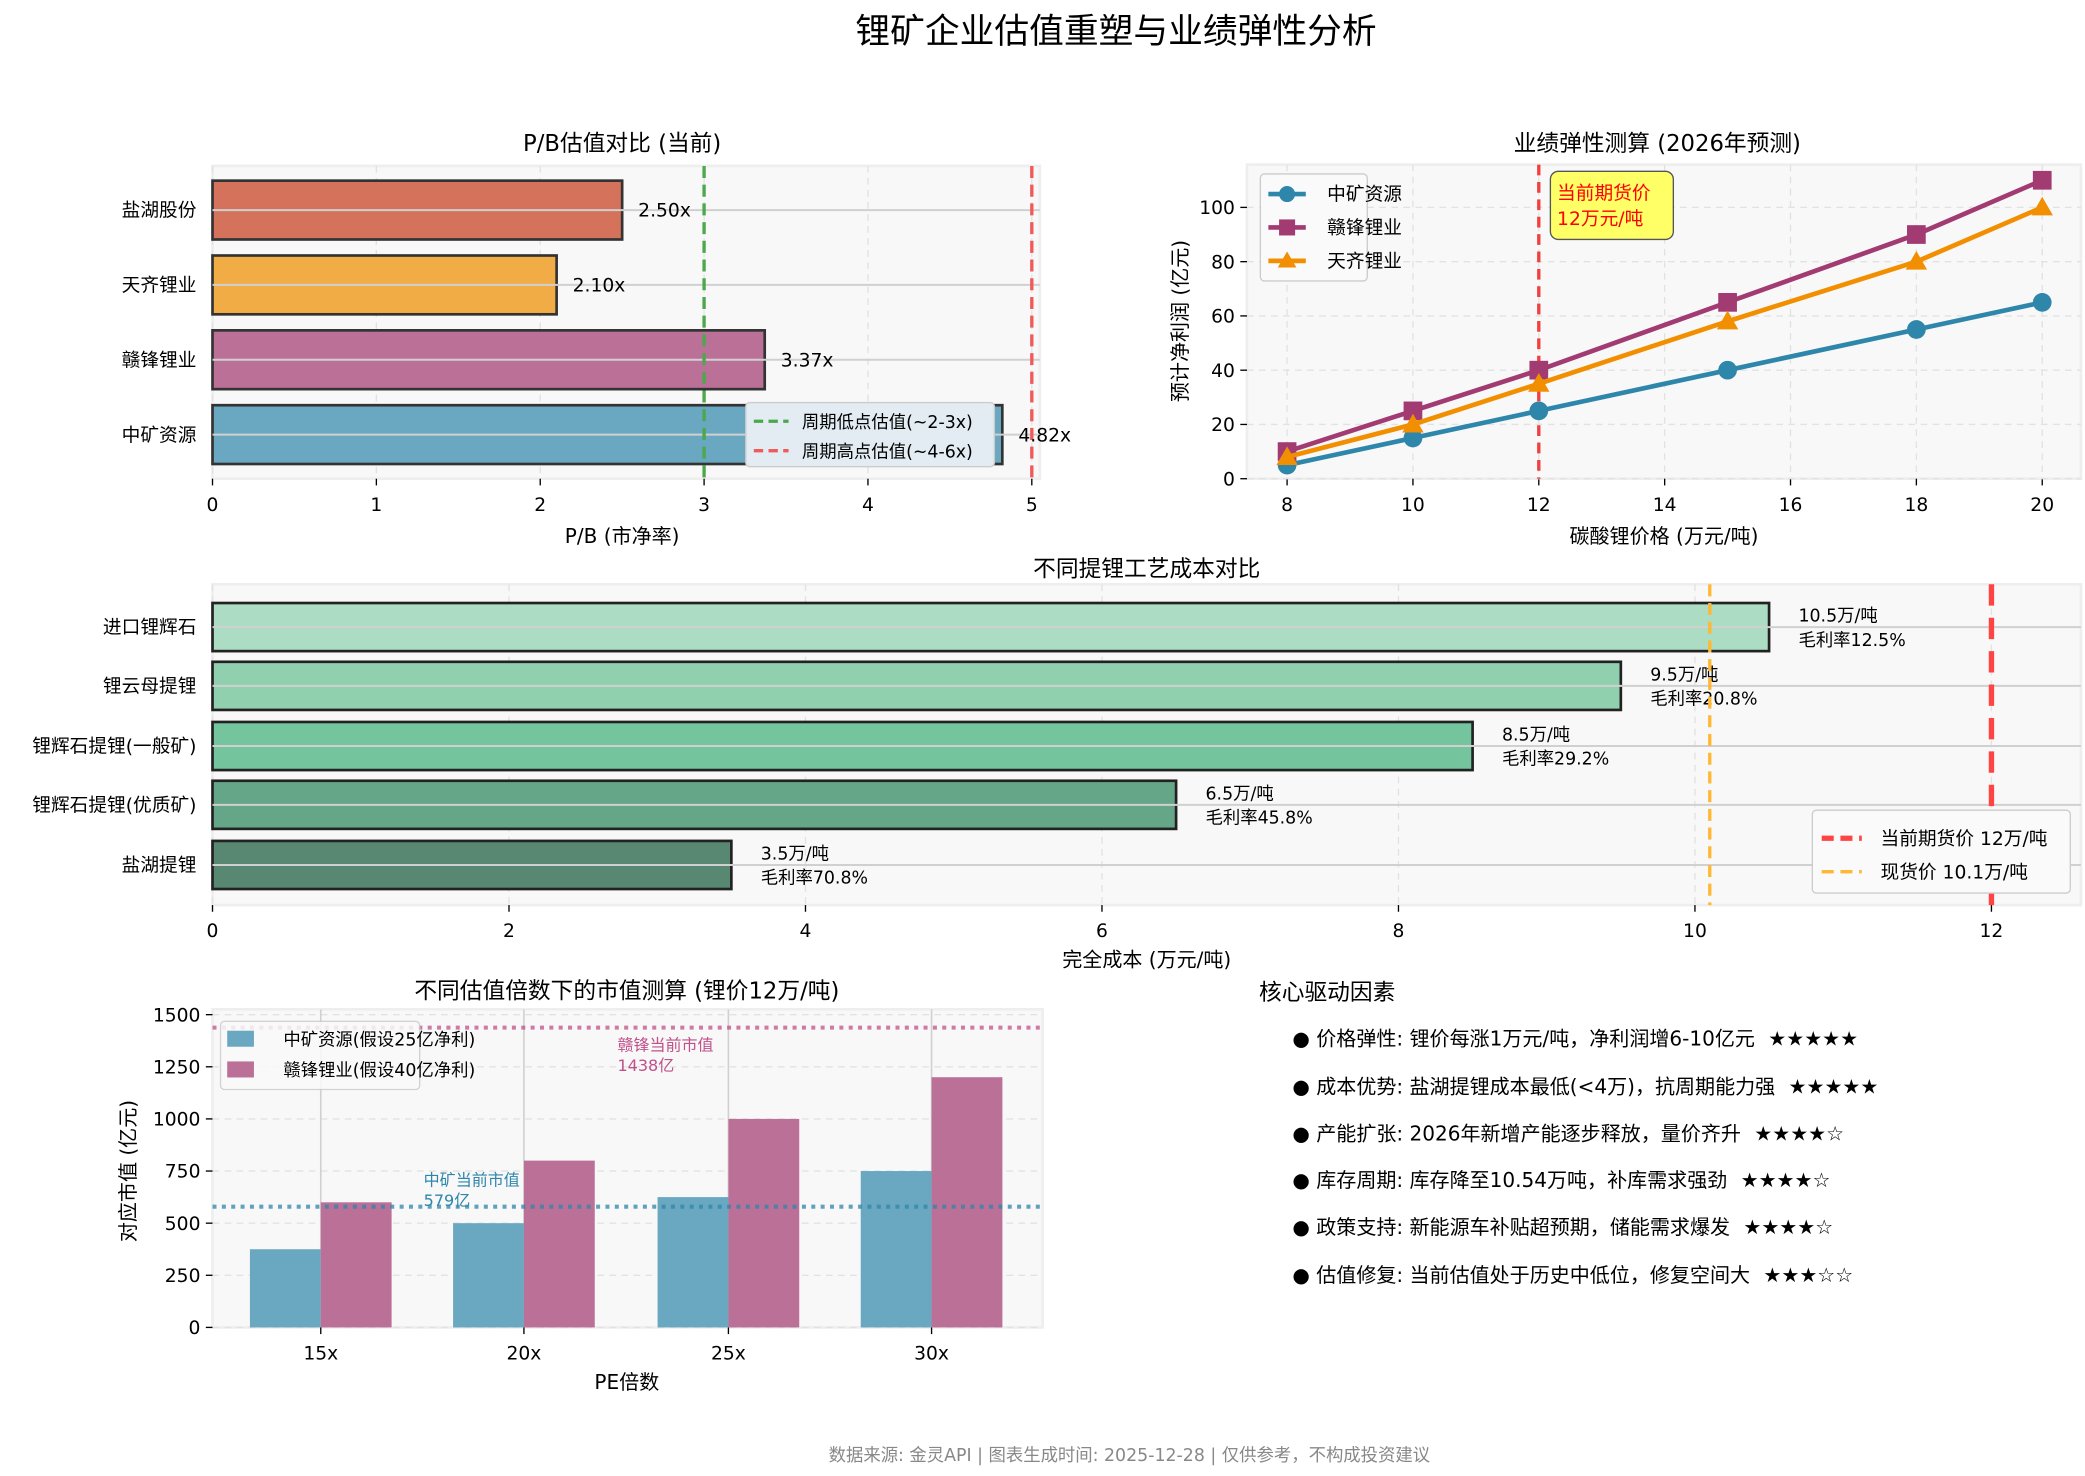 Image resolution: width=2085 pixels, height=1476 pixels. I want to click on annotation: 当前期货价 12万元/吨, so click(1612, 205).